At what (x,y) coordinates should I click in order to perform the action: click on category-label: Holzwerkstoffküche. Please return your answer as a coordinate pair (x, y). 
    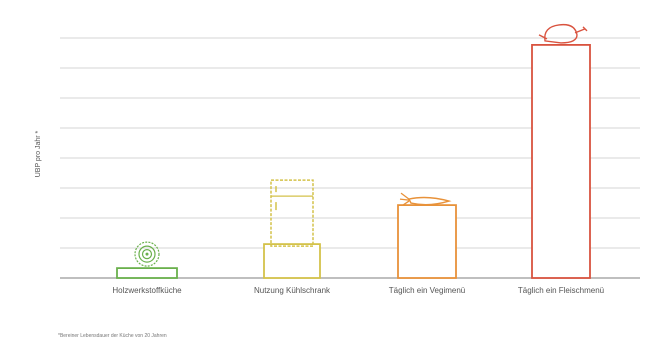
    Looking at the image, I should click on (147, 290).